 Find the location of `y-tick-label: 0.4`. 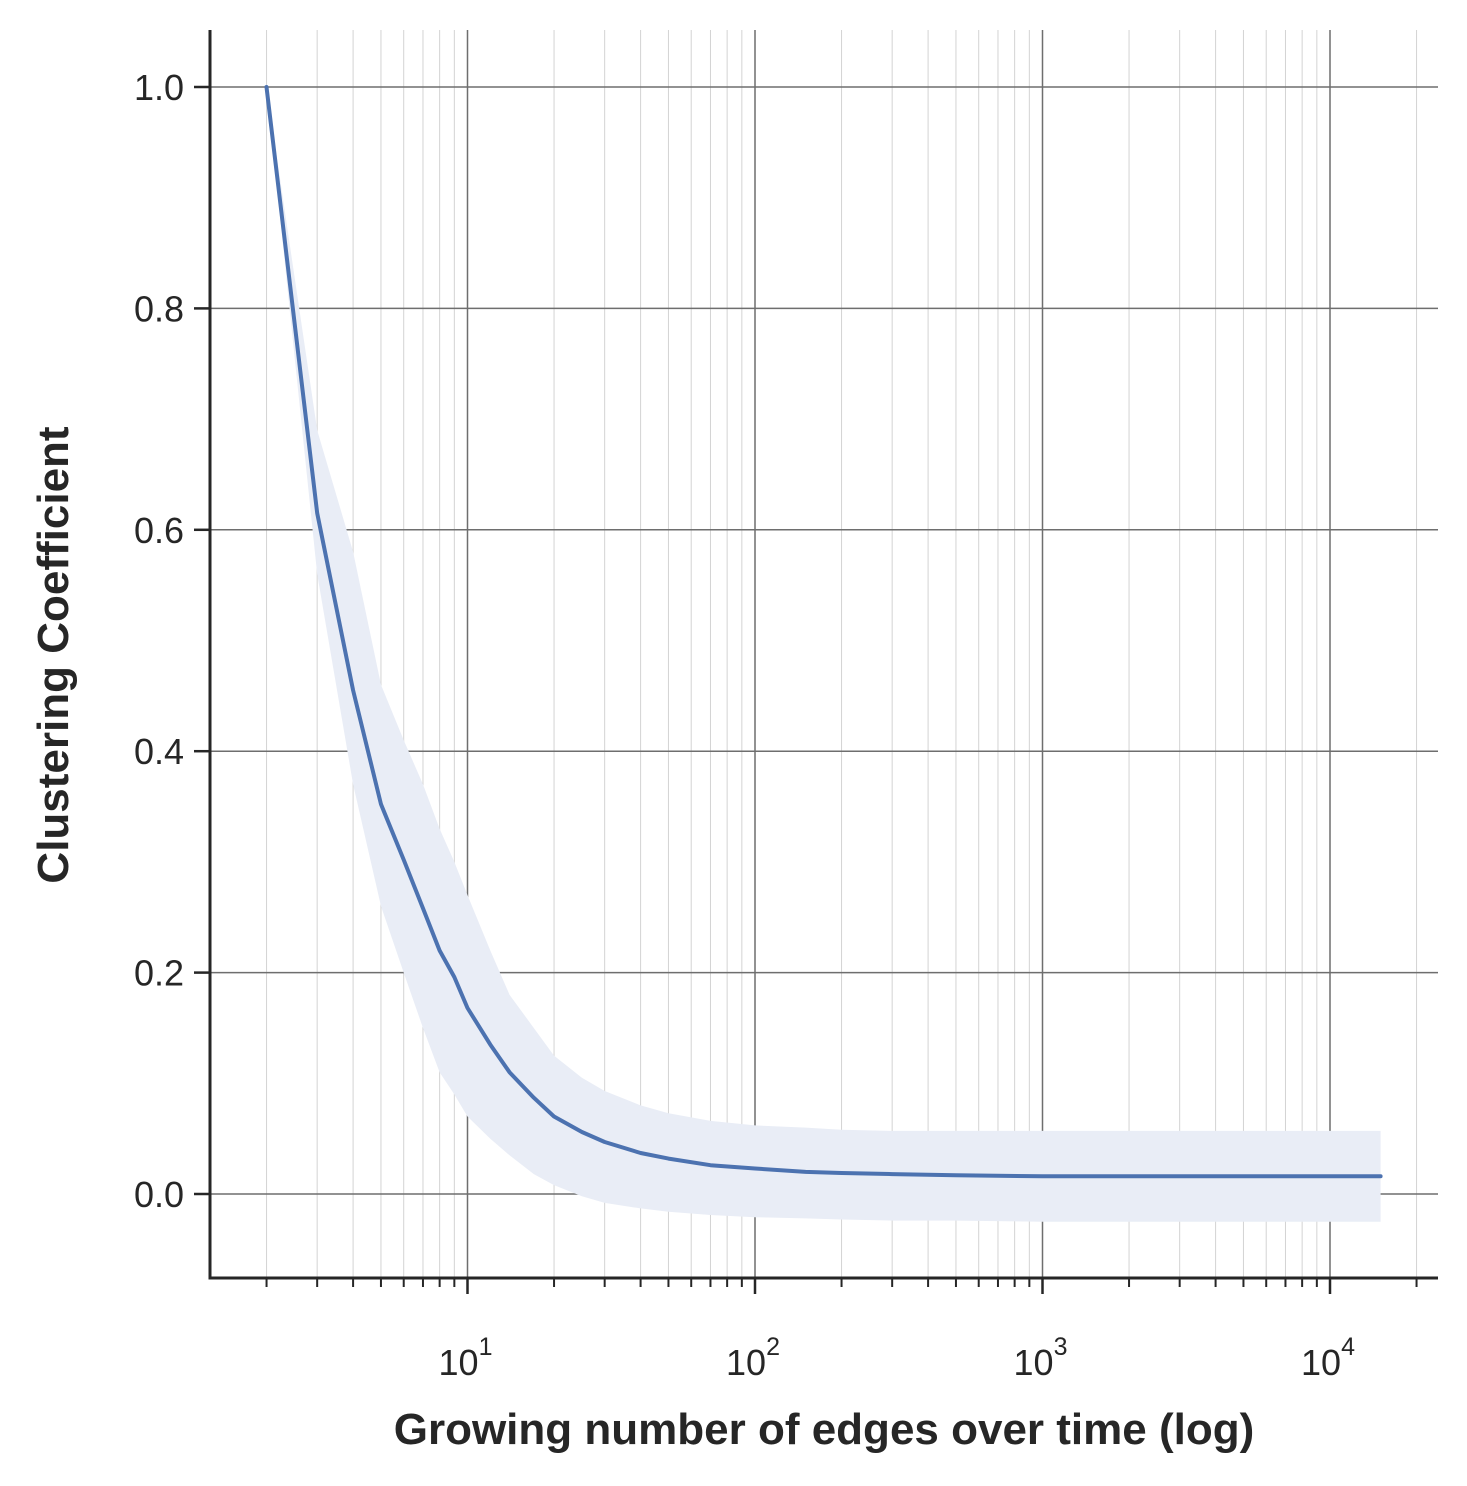

y-tick-label: 0.4 is located at coordinates (159, 751).